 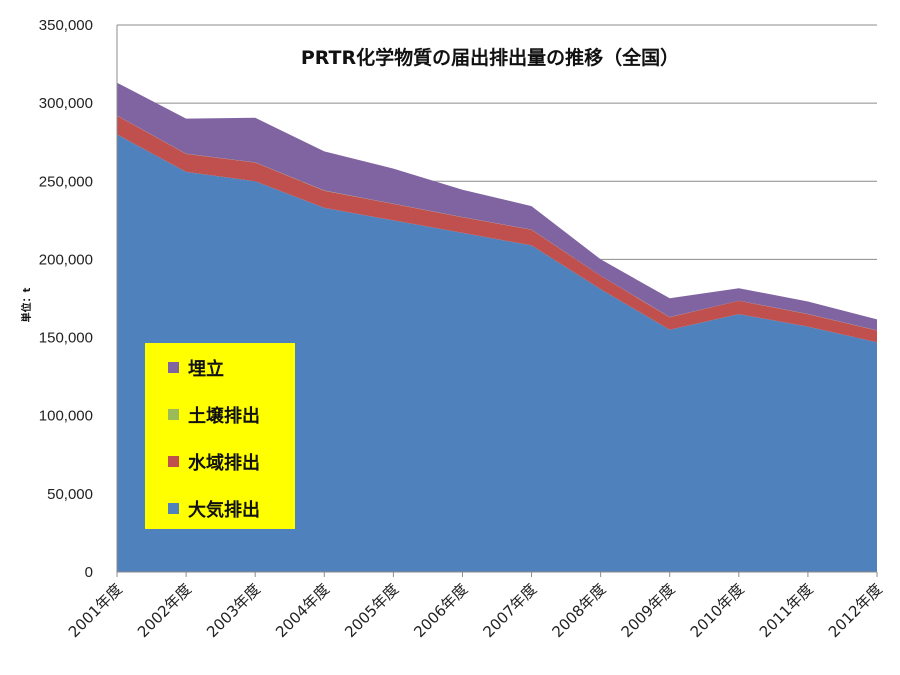 I want to click on x-tick-label: 2011年度, so click(x=786, y=610).